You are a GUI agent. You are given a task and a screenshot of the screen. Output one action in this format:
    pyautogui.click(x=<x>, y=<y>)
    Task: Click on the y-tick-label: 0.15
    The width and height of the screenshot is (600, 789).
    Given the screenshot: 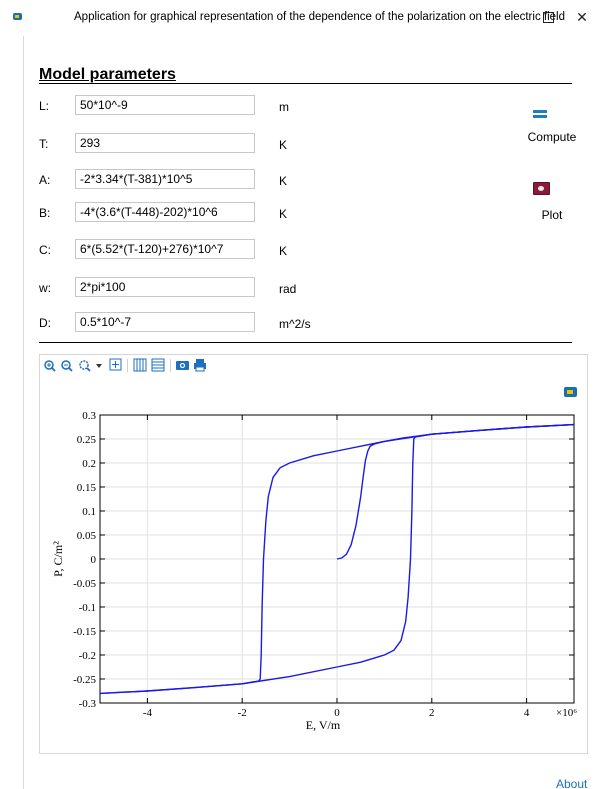 What is the action you would take?
    pyautogui.click(x=87, y=488)
    